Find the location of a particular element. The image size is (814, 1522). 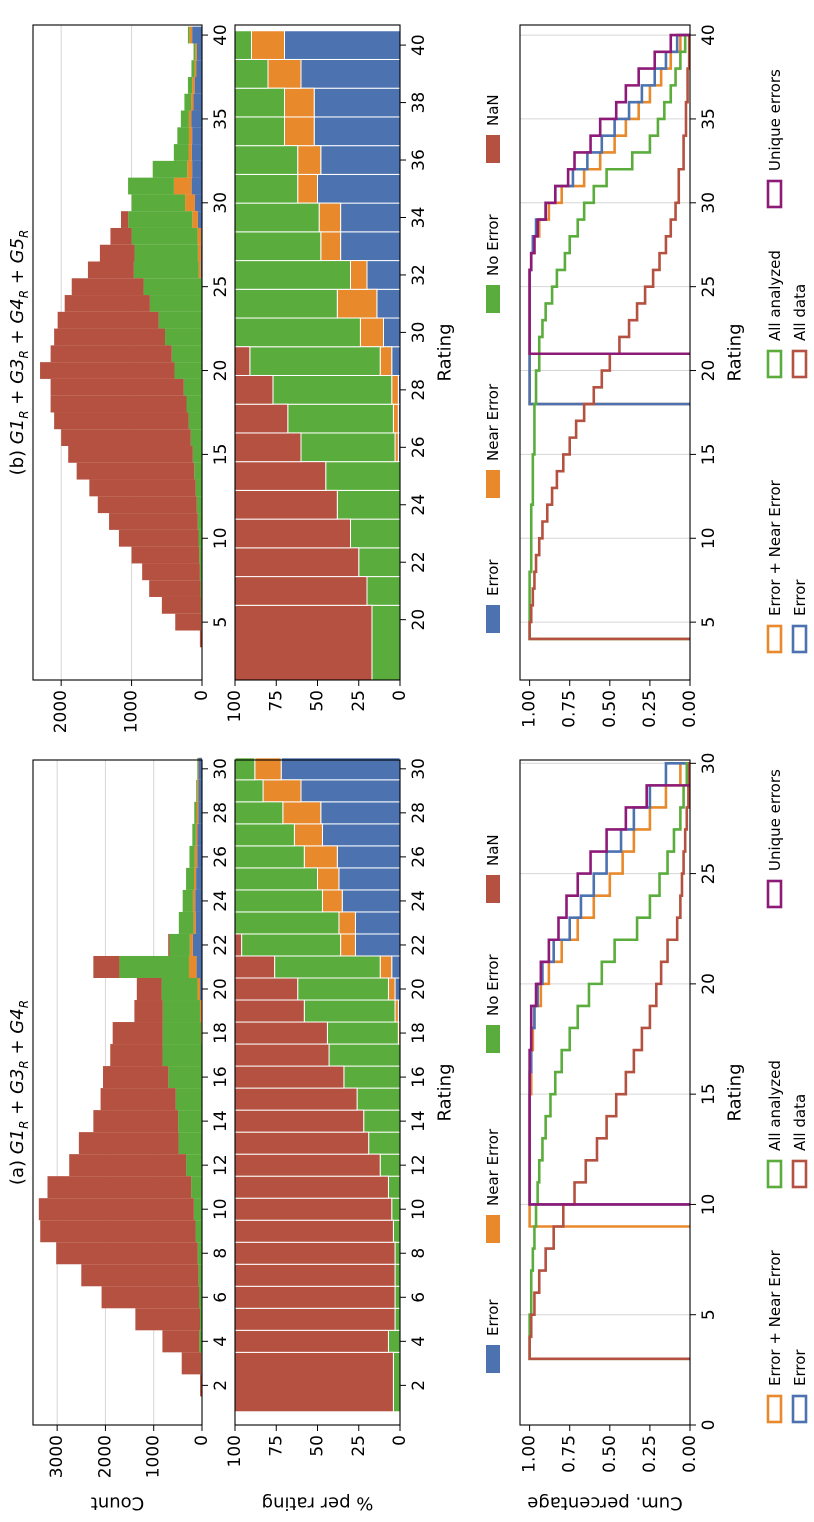

legend: Error Near Error No Error NaN is located at coordinates (493, 1103).